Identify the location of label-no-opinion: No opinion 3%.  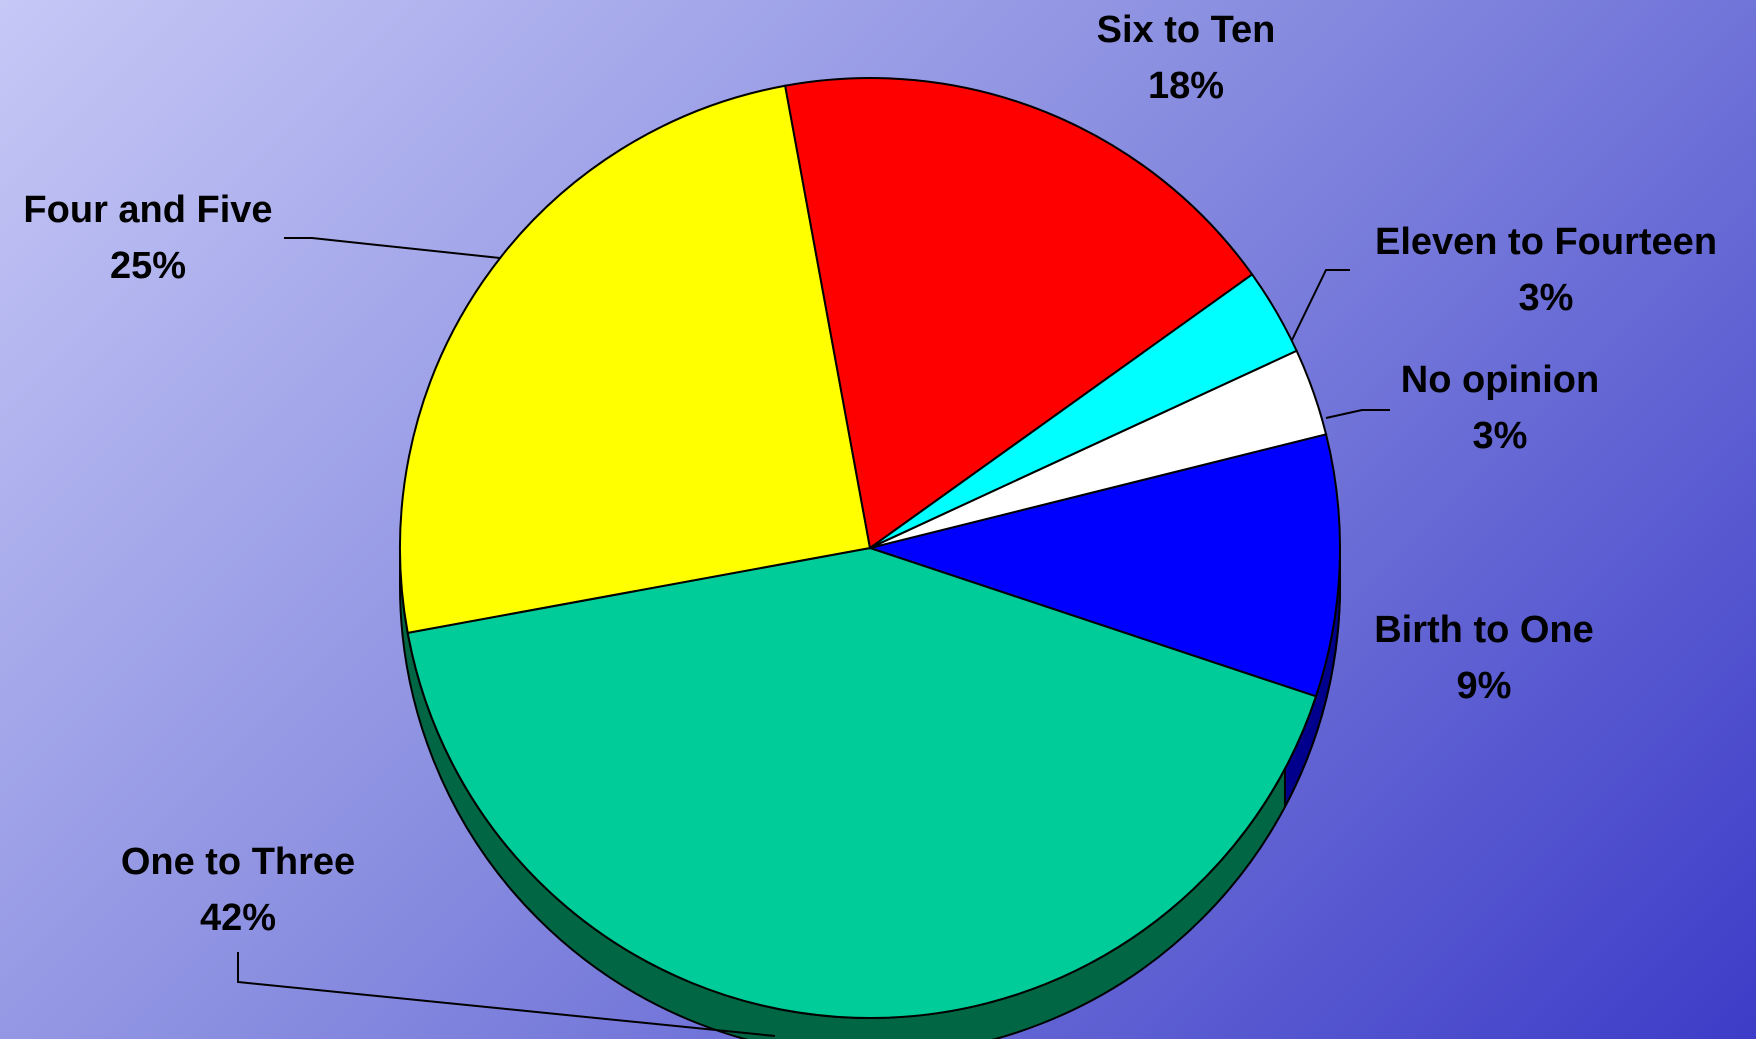
(1500, 408).